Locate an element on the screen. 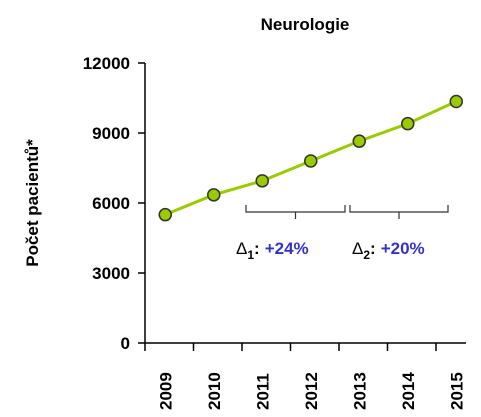 This screenshot has width=481, height=417. y-axis-label: Počet pacientů* is located at coordinates (32, 203).